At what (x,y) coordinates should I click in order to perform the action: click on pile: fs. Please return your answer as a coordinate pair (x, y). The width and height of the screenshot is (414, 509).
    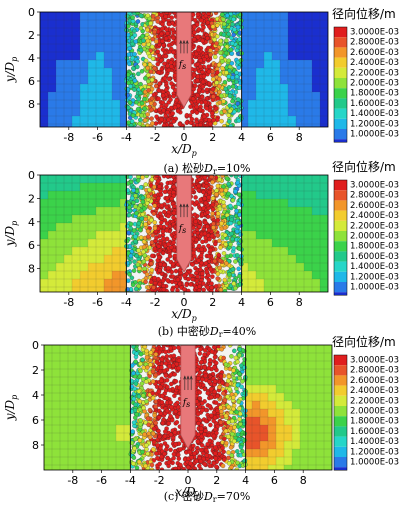
    Looking at the image, I should click on (184, 60).